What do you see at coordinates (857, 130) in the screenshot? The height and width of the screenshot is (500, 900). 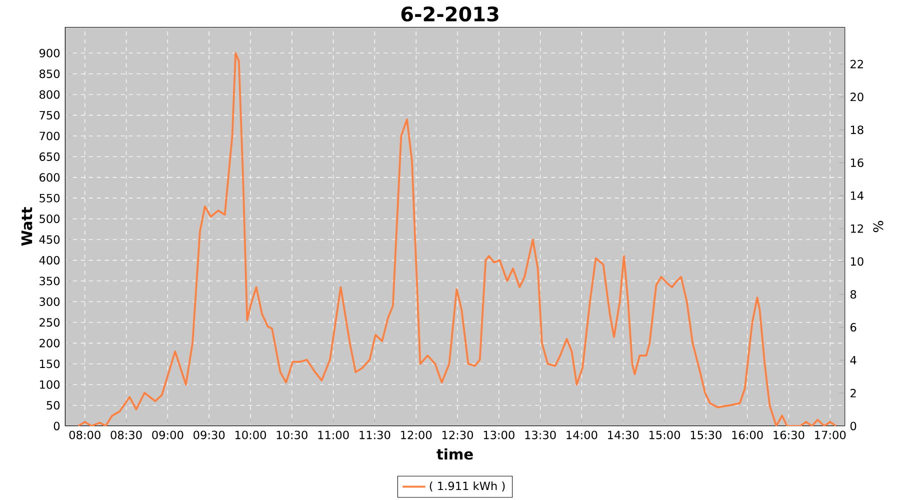 I see `y2-tick-label: 18` at bounding box center [857, 130].